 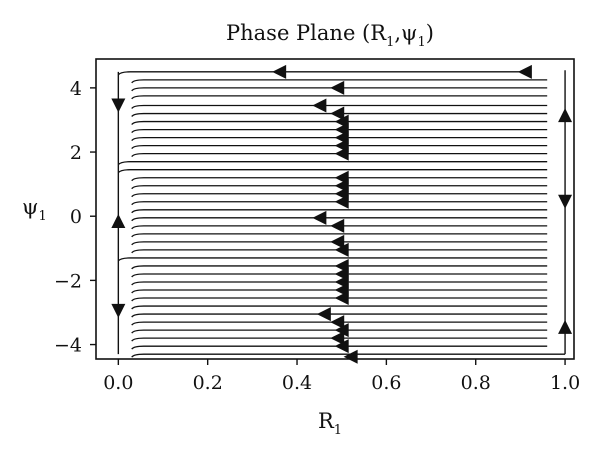 What do you see at coordinates (208, 383) in the screenshot?
I see `x-tick-label: 0.2` at bounding box center [208, 383].